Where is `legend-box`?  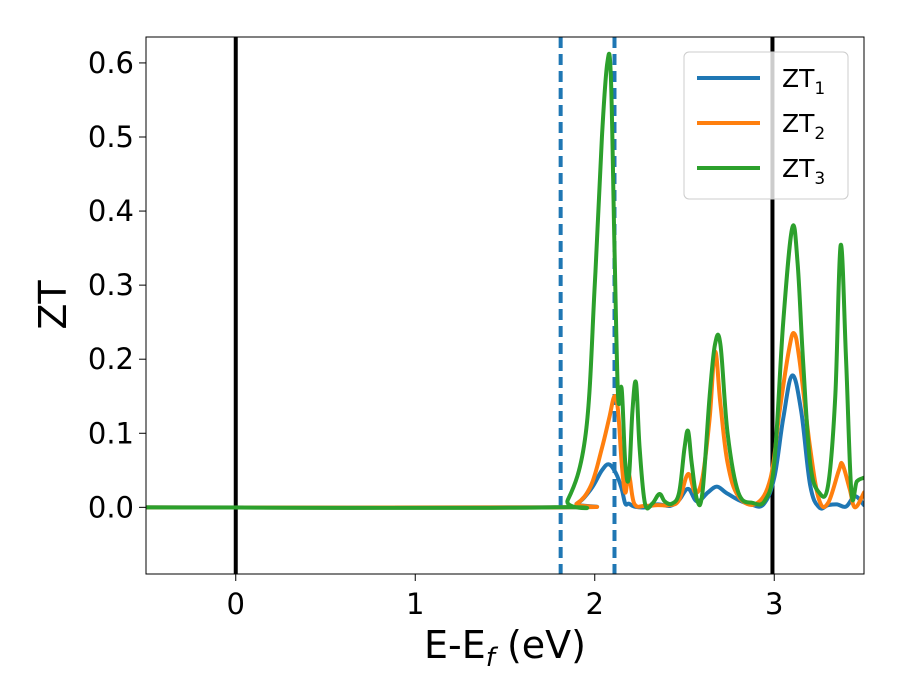 legend-box is located at coordinates (766, 125).